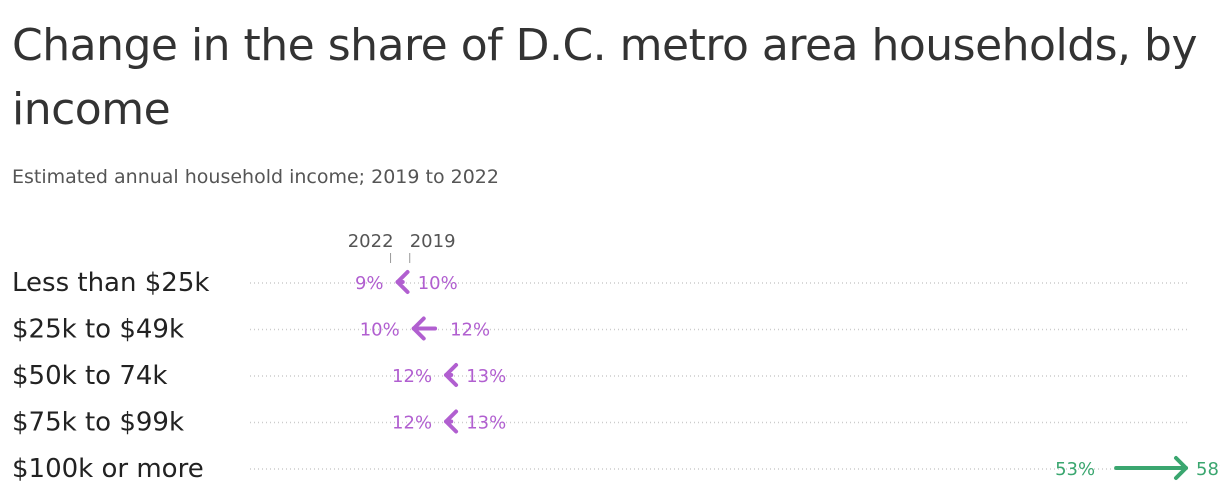  I want to click on value-label-2019: 12%, so click(470, 330).